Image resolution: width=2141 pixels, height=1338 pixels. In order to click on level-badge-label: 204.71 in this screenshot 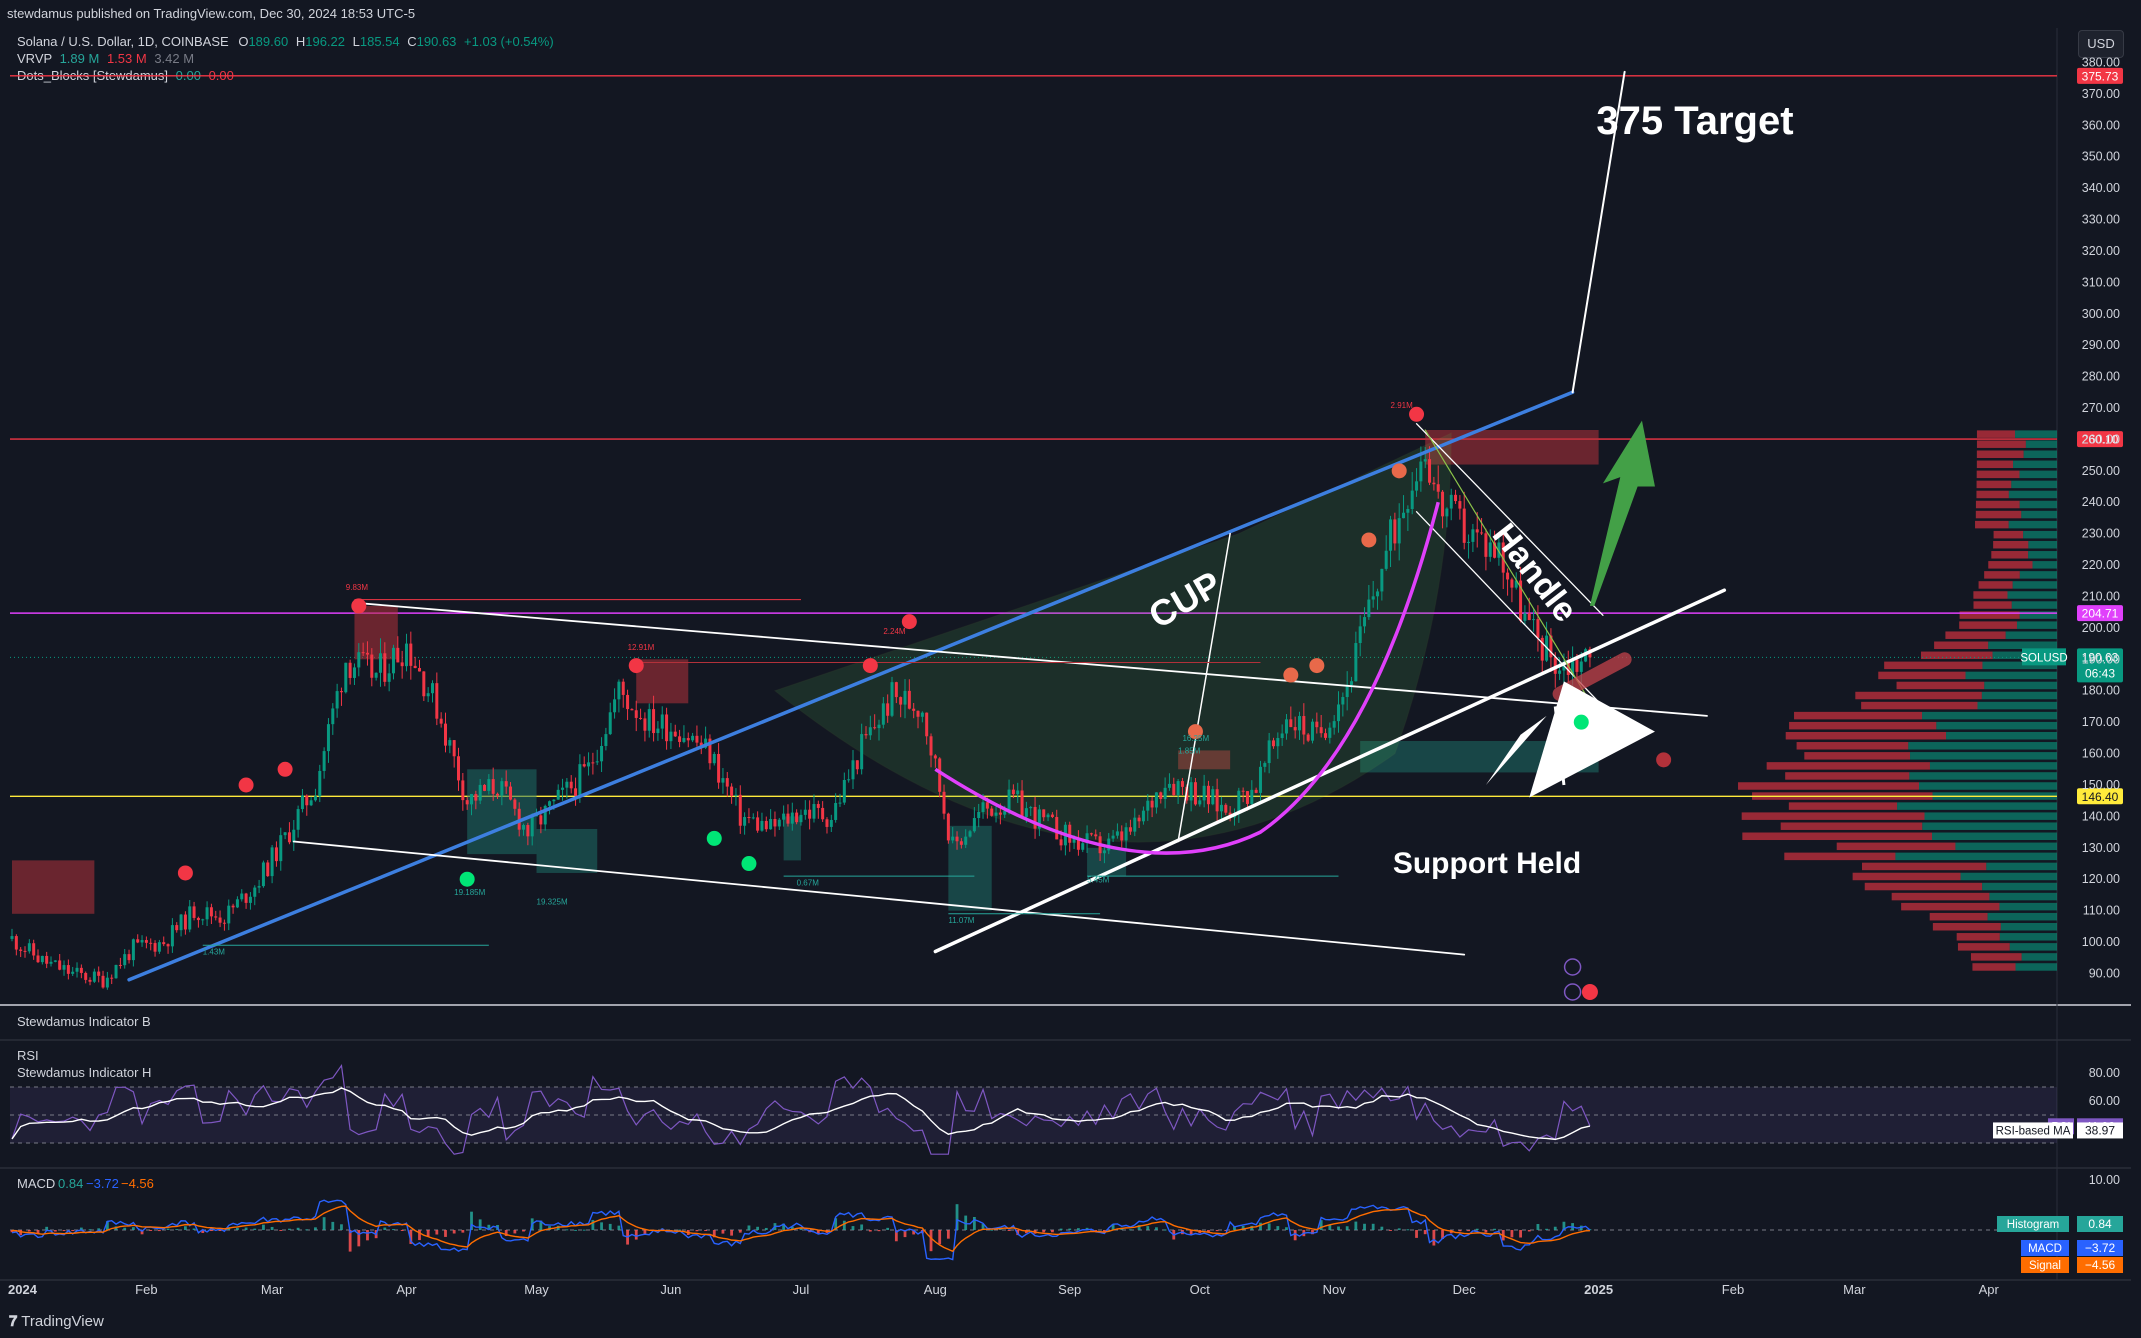, I will do `click(2100, 614)`.